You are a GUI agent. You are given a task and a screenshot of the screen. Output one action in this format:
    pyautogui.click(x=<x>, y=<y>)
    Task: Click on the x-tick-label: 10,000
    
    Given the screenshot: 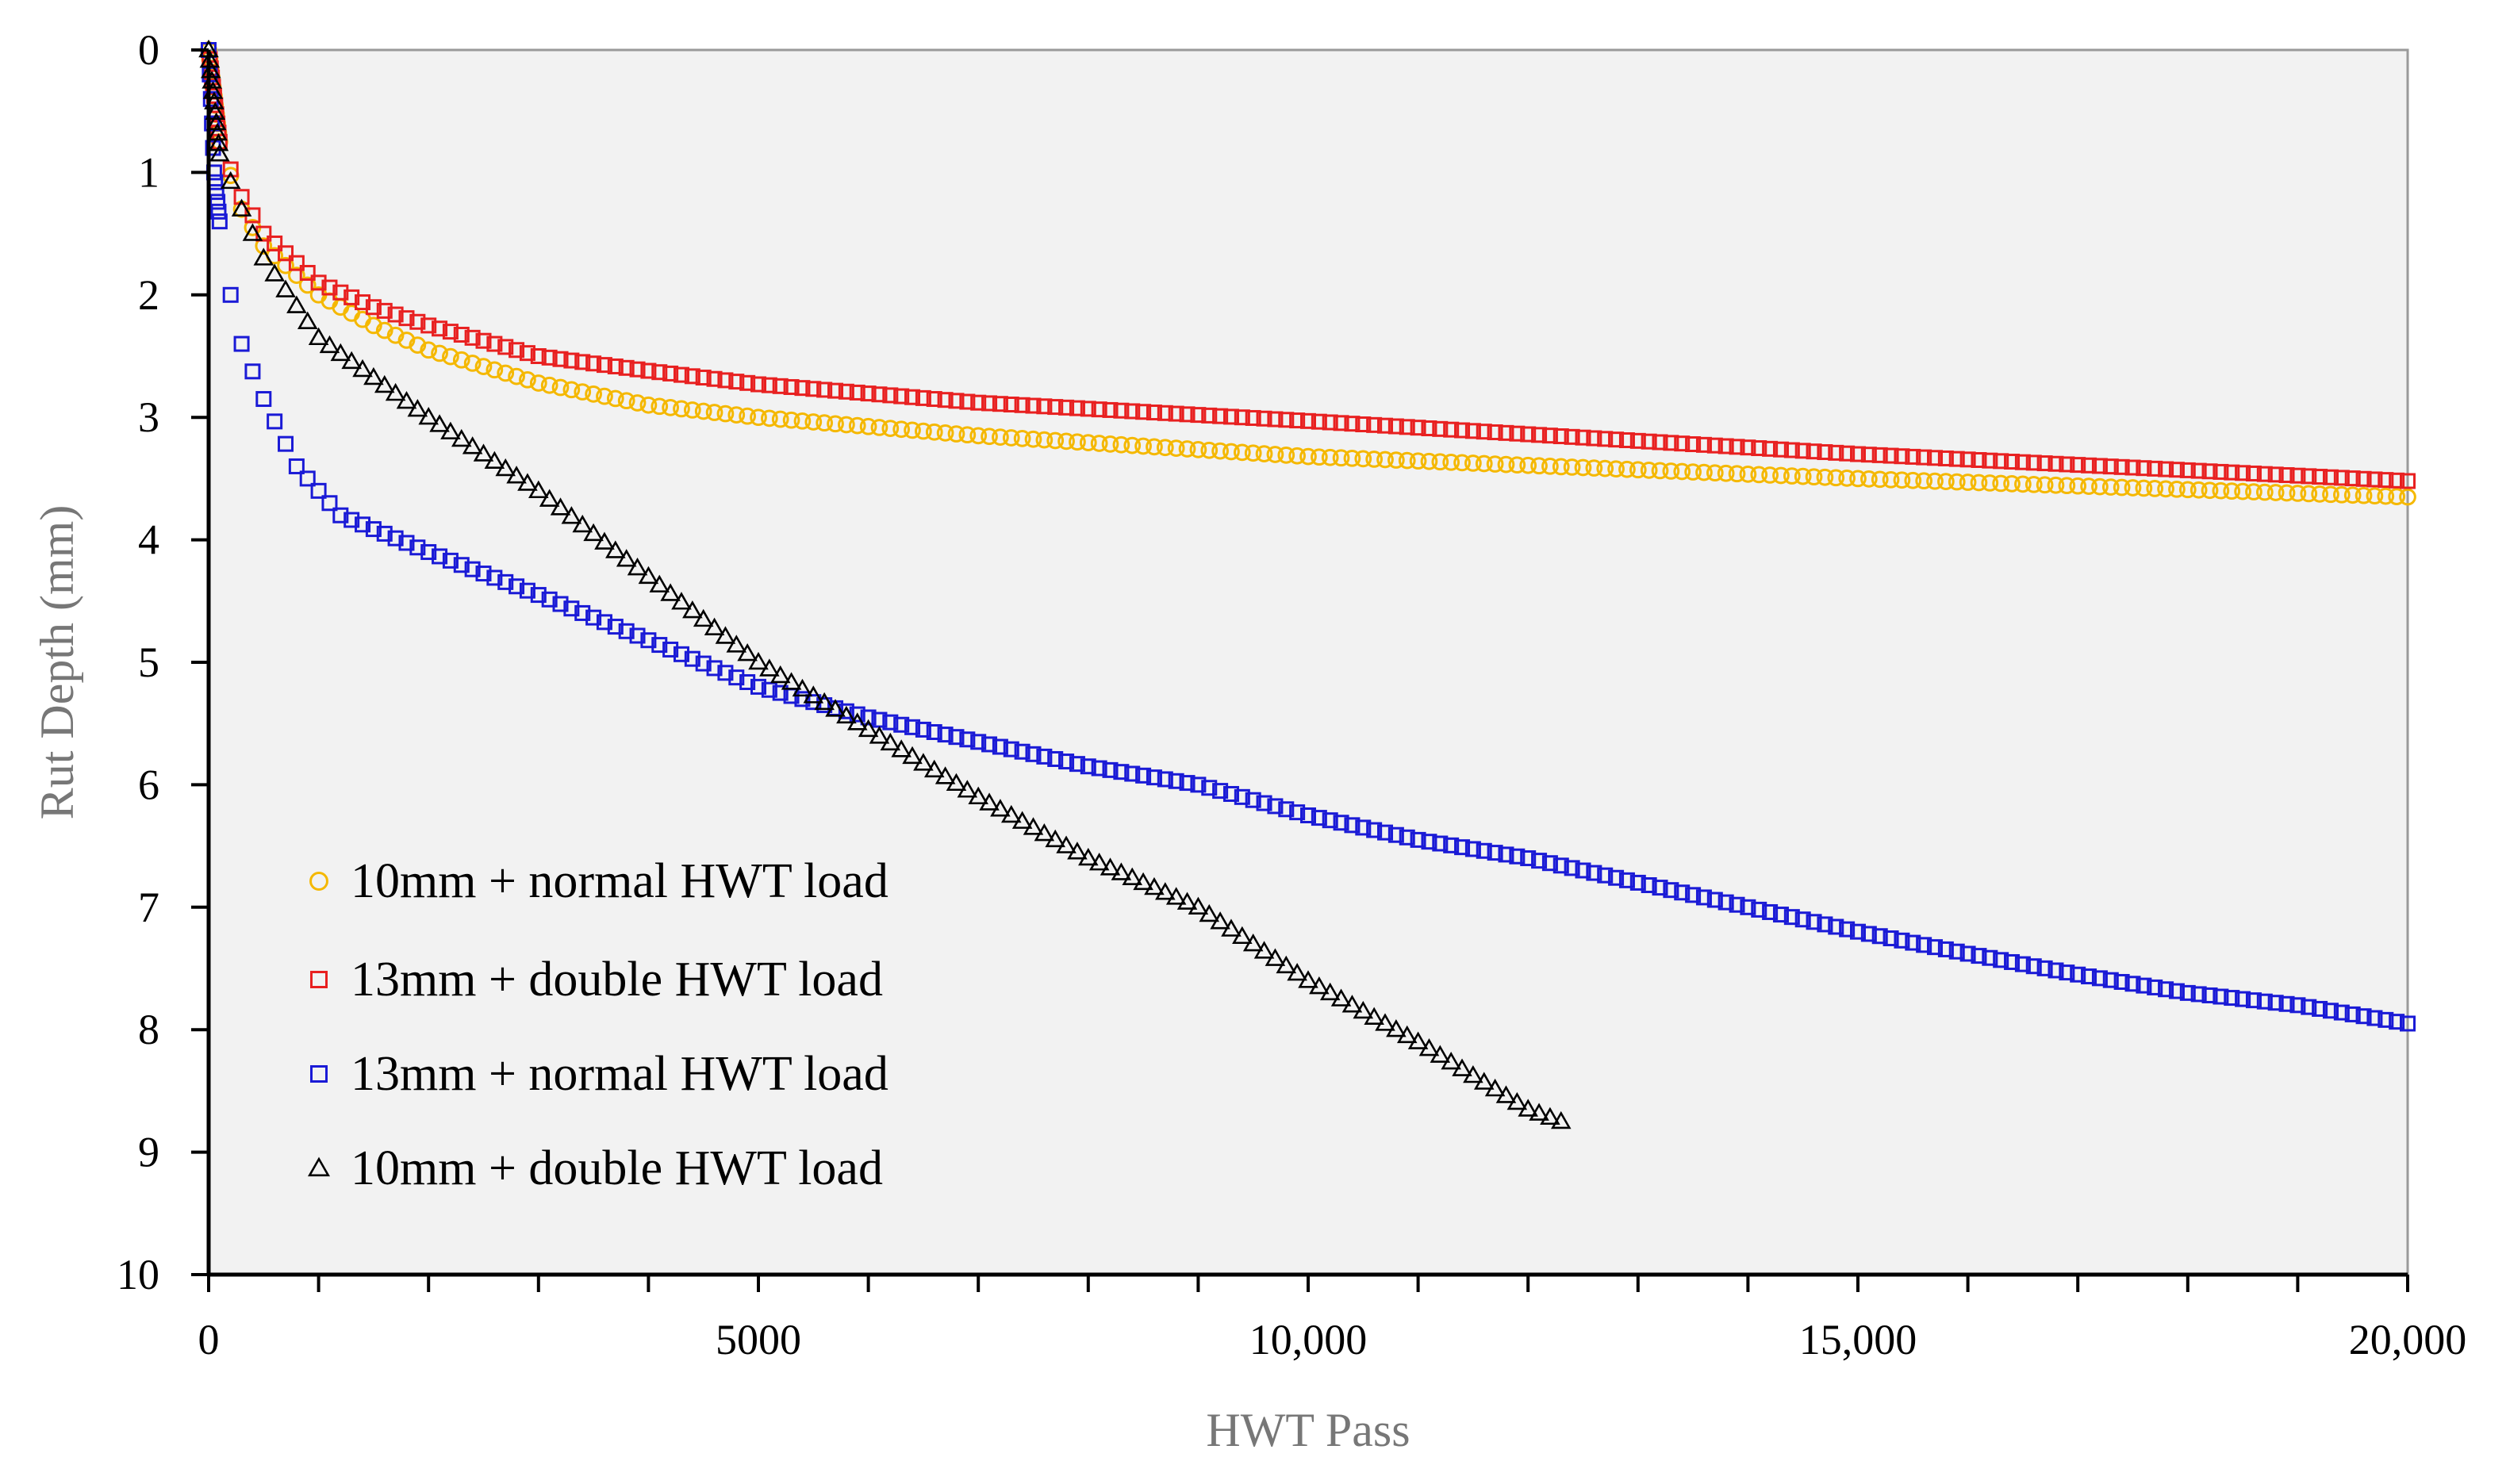 What is the action you would take?
    pyautogui.click(x=1308, y=1339)
    